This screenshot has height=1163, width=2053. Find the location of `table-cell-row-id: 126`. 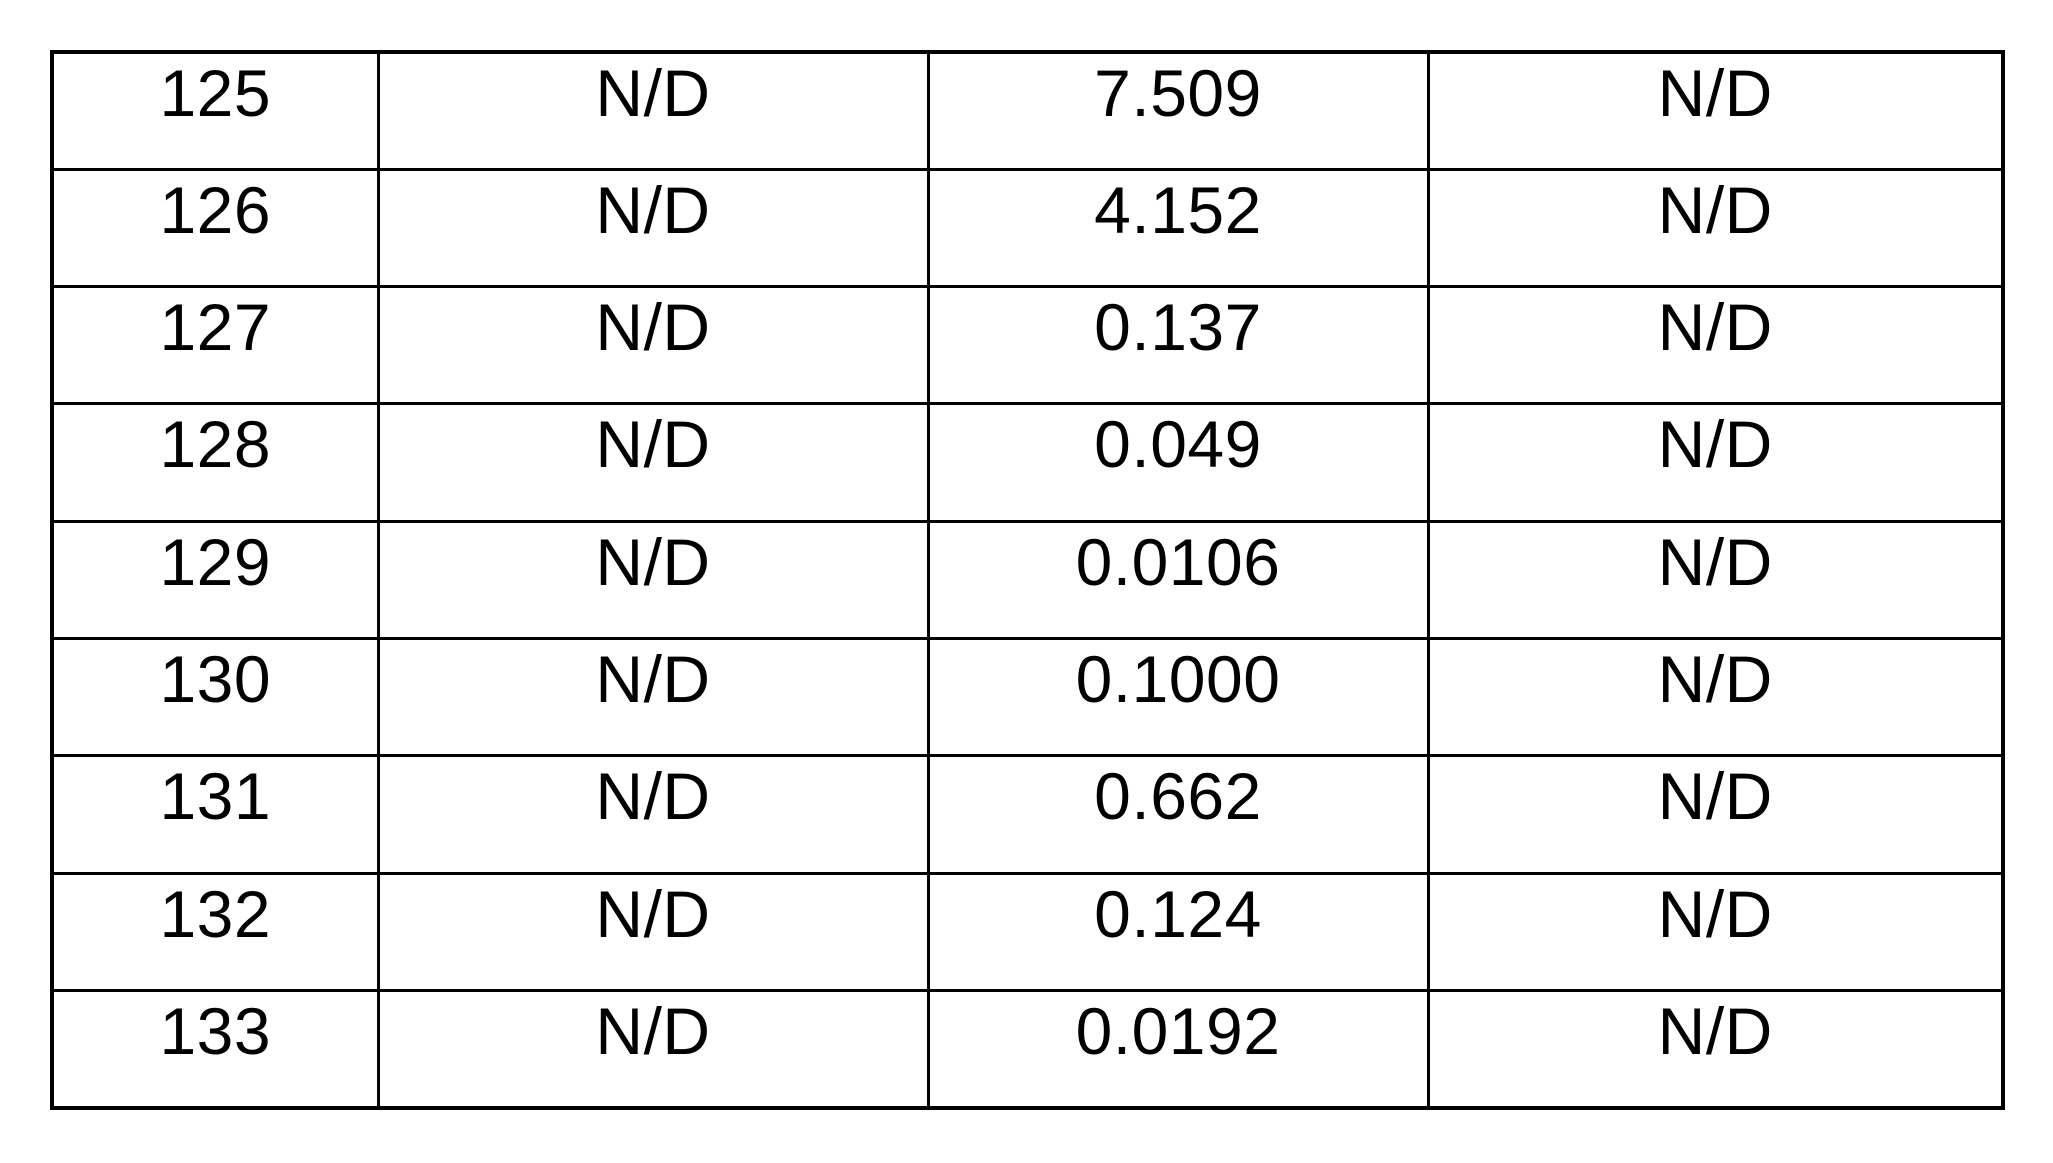

table-cell-row-id: 126 is located at coordinates (215, 228).